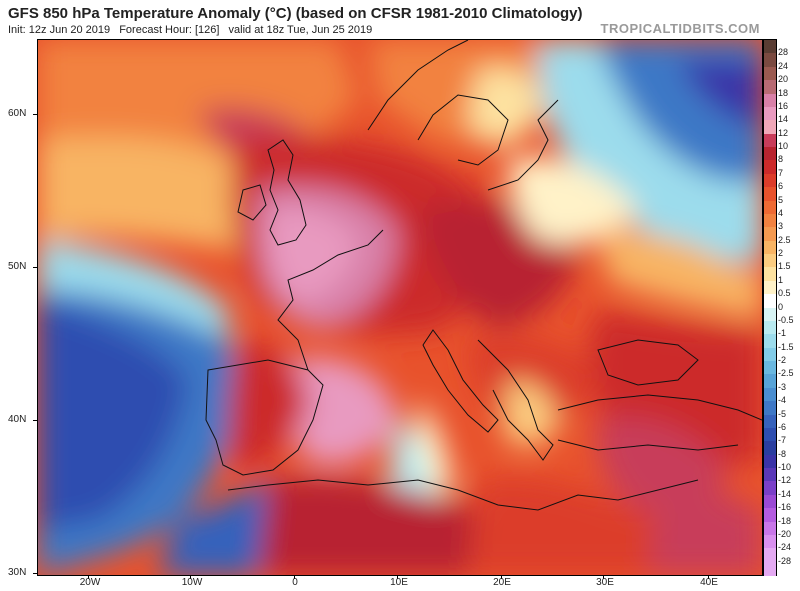 The width and height of the screenshot is (800, 591). What do you see at coordinates (783, 65) in the screenshot?
I see `color-scale-label: 24` at bounding box center [783, 65].